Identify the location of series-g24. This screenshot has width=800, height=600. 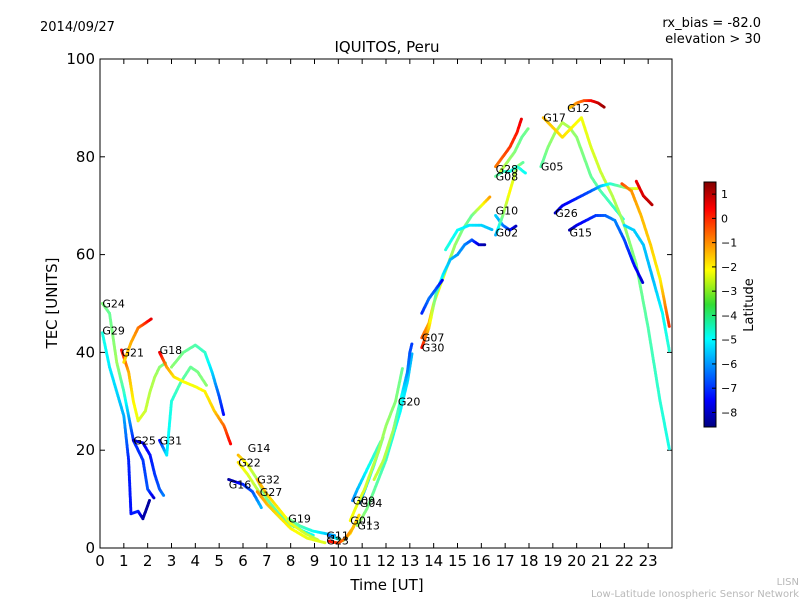
(128, 401).